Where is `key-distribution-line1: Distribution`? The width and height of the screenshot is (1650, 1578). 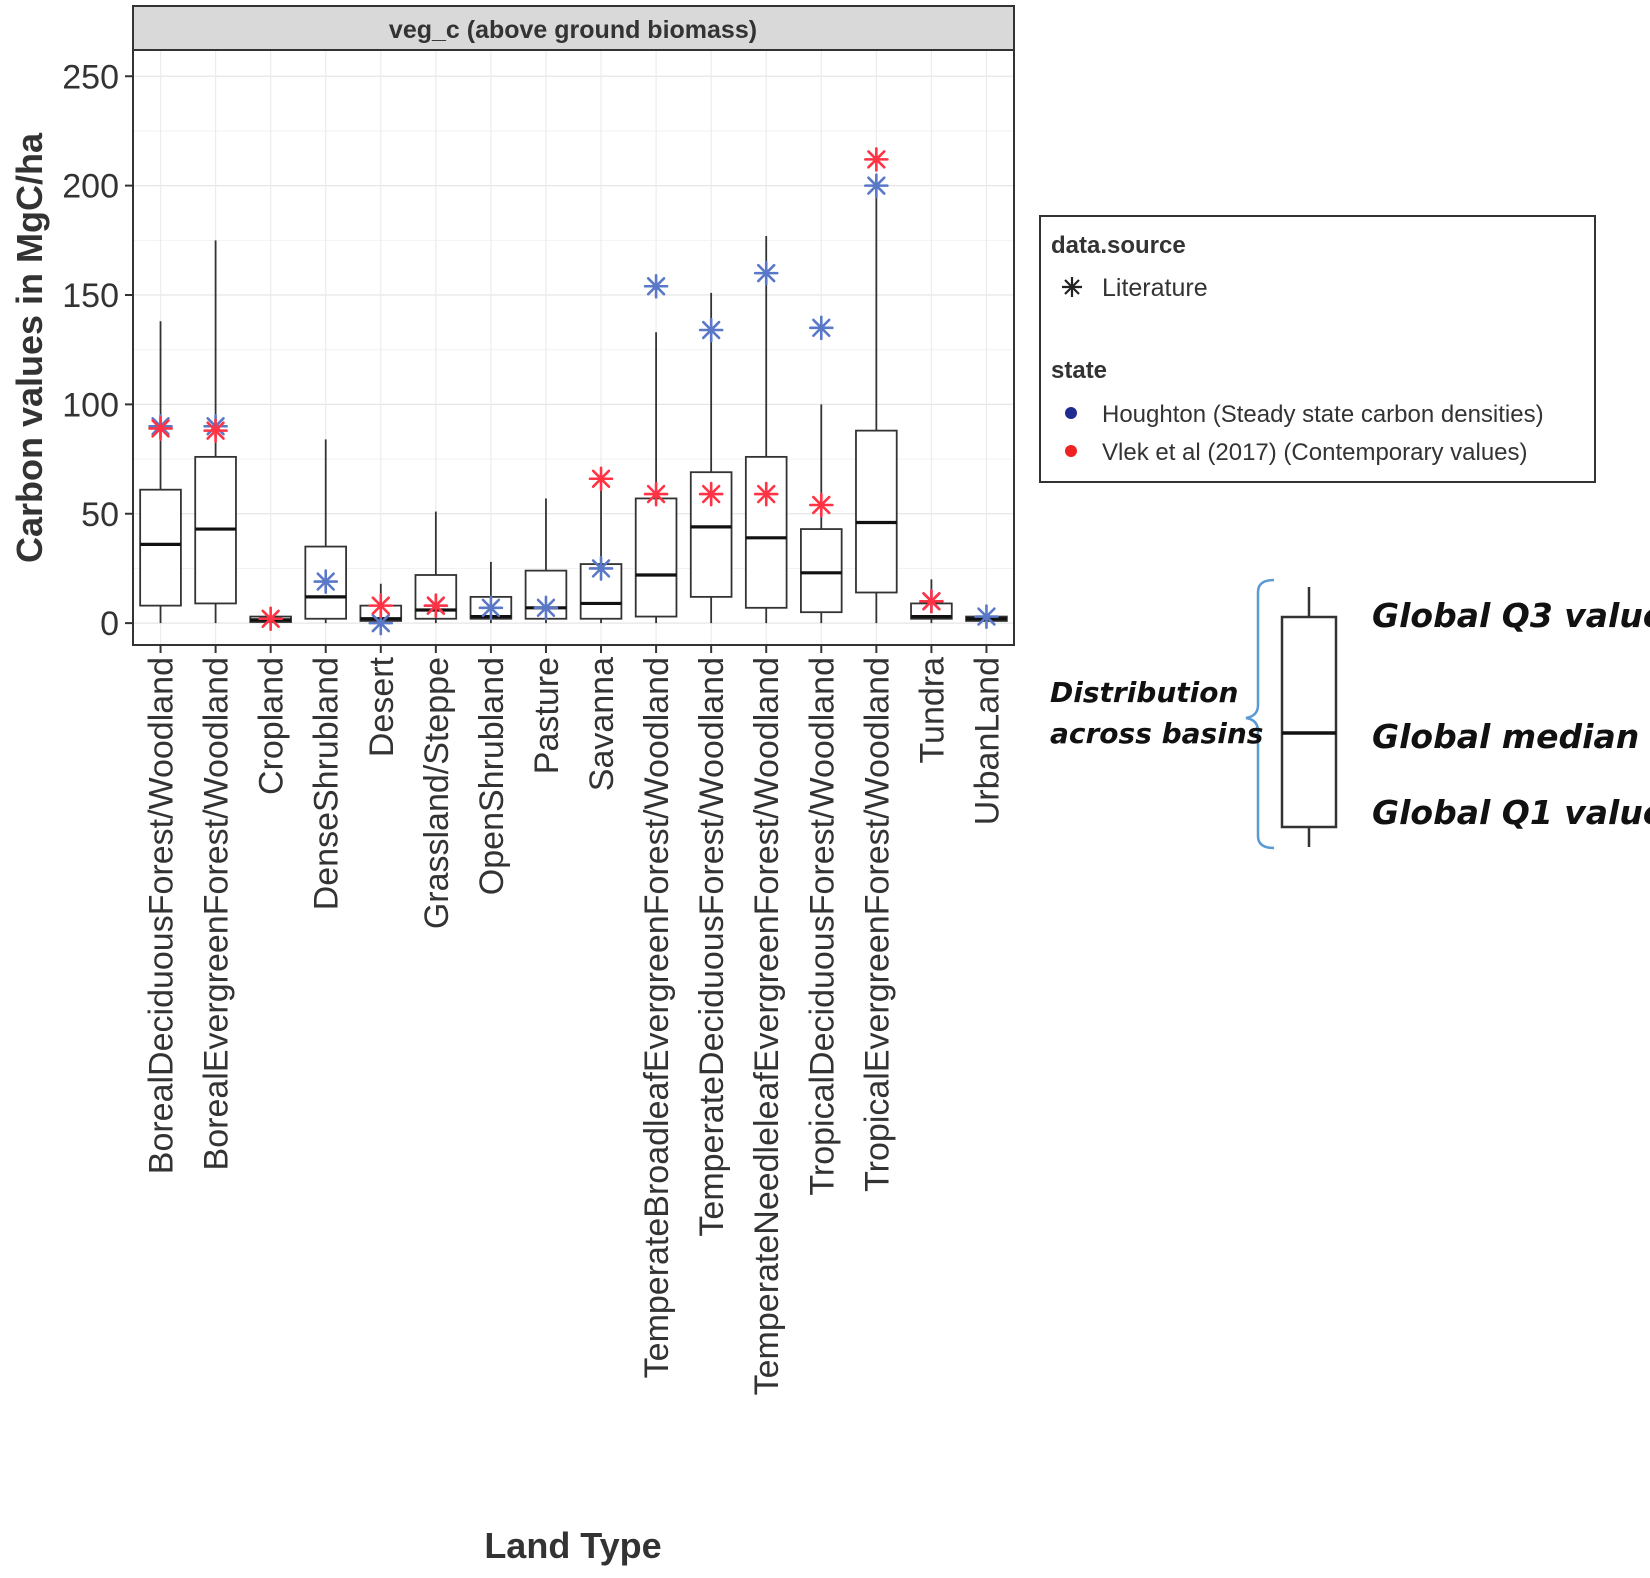
key-distribution-line1: Distribution is located at coordinates (1144, 692).